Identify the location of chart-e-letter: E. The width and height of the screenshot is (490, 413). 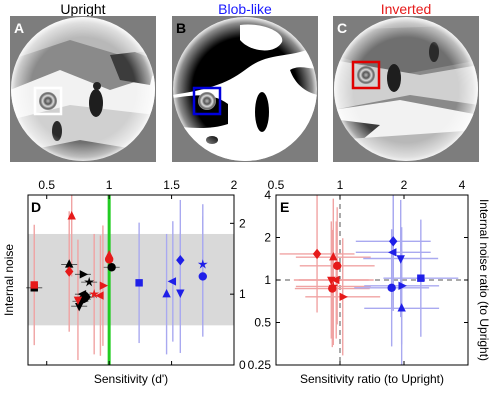
(284, 207).